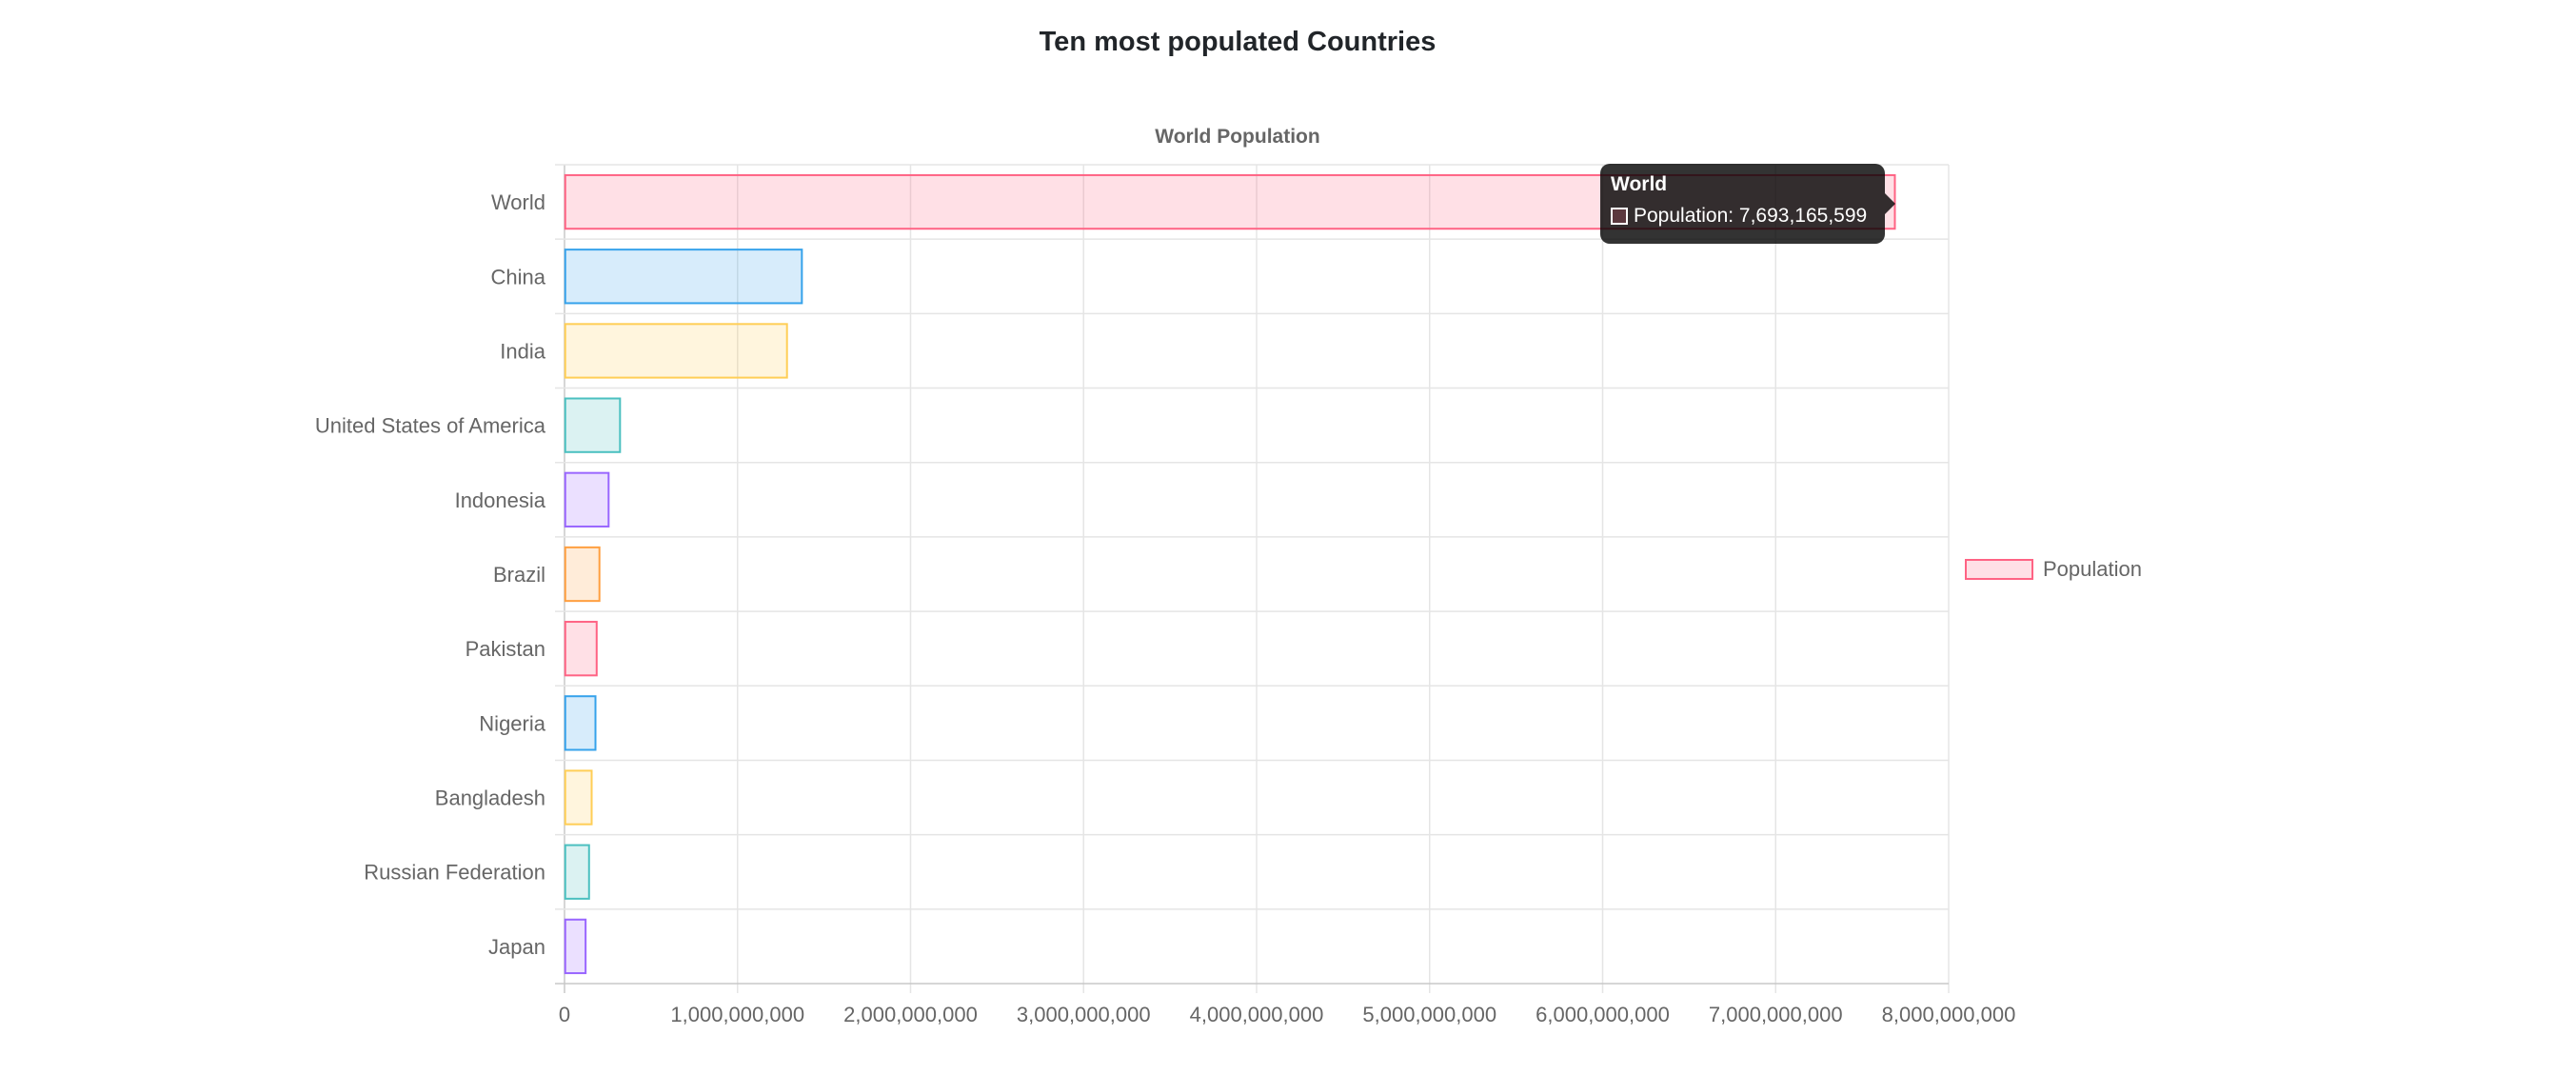 Image resolution: width=2576 pixels, height=1075 pixels. I want to click on bar-brazil, so click(582, 574).